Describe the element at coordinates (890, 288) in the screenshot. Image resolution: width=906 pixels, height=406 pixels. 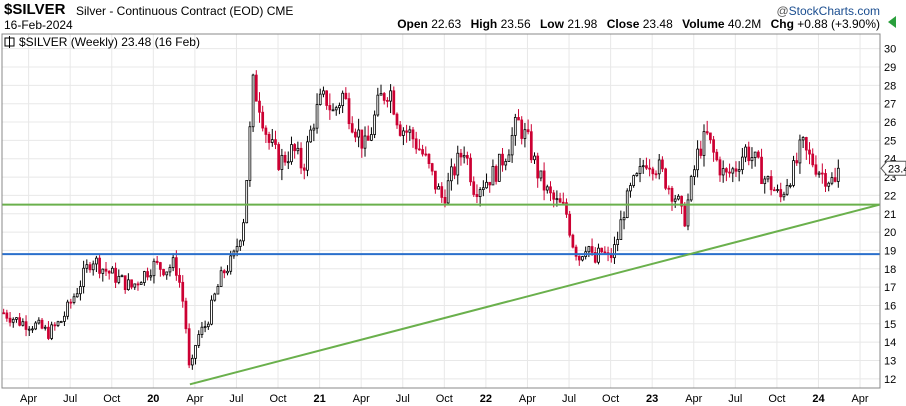
I see `y-tick-label: 17` at that location.